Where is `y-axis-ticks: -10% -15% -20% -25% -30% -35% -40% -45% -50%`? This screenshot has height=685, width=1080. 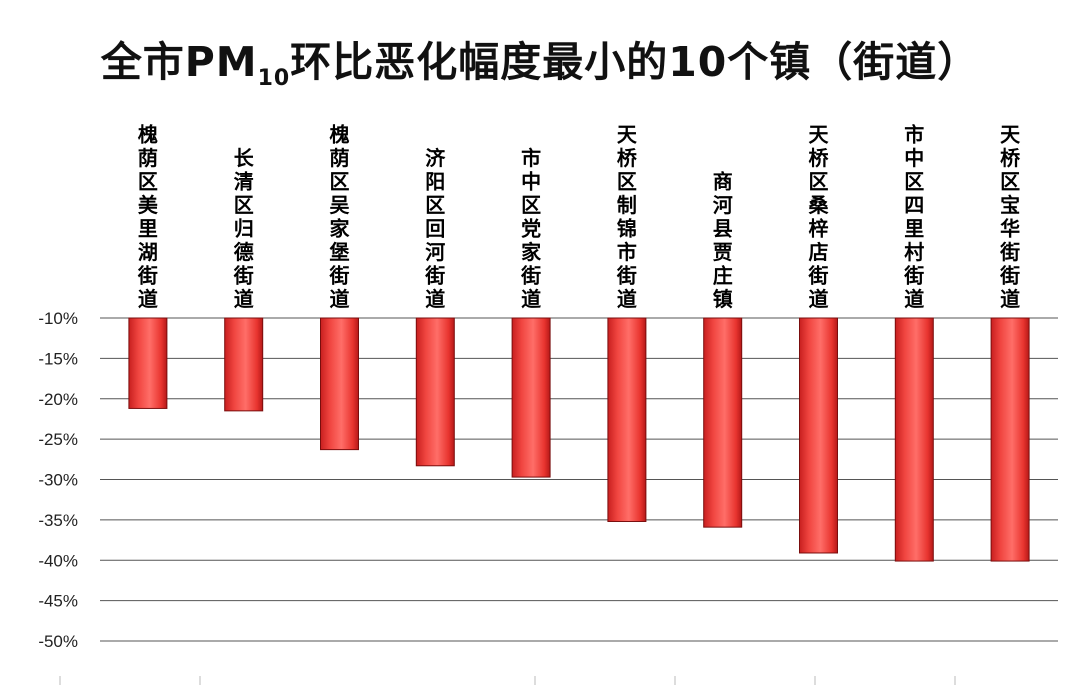 y-axis-ticks: -10% -15% -20% -25% -30% -35% -40% -45% -50% is located at coordinates (58, 480).